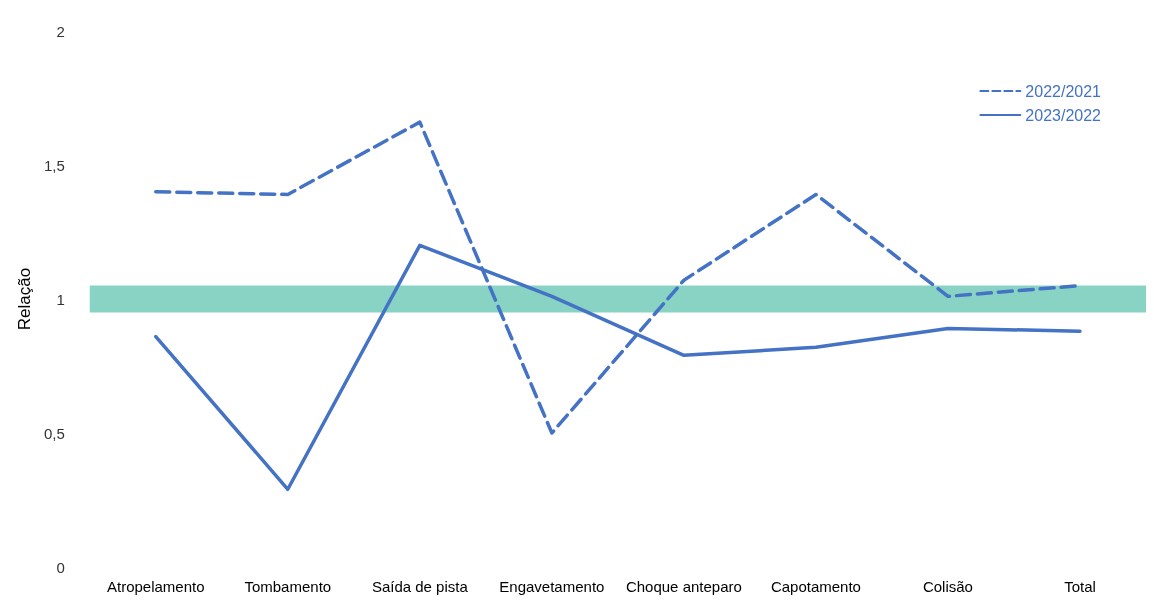 The height and width of the screenshot is (603, 1154). I want to click on x-tick-label: Total, so click(1080, 586).